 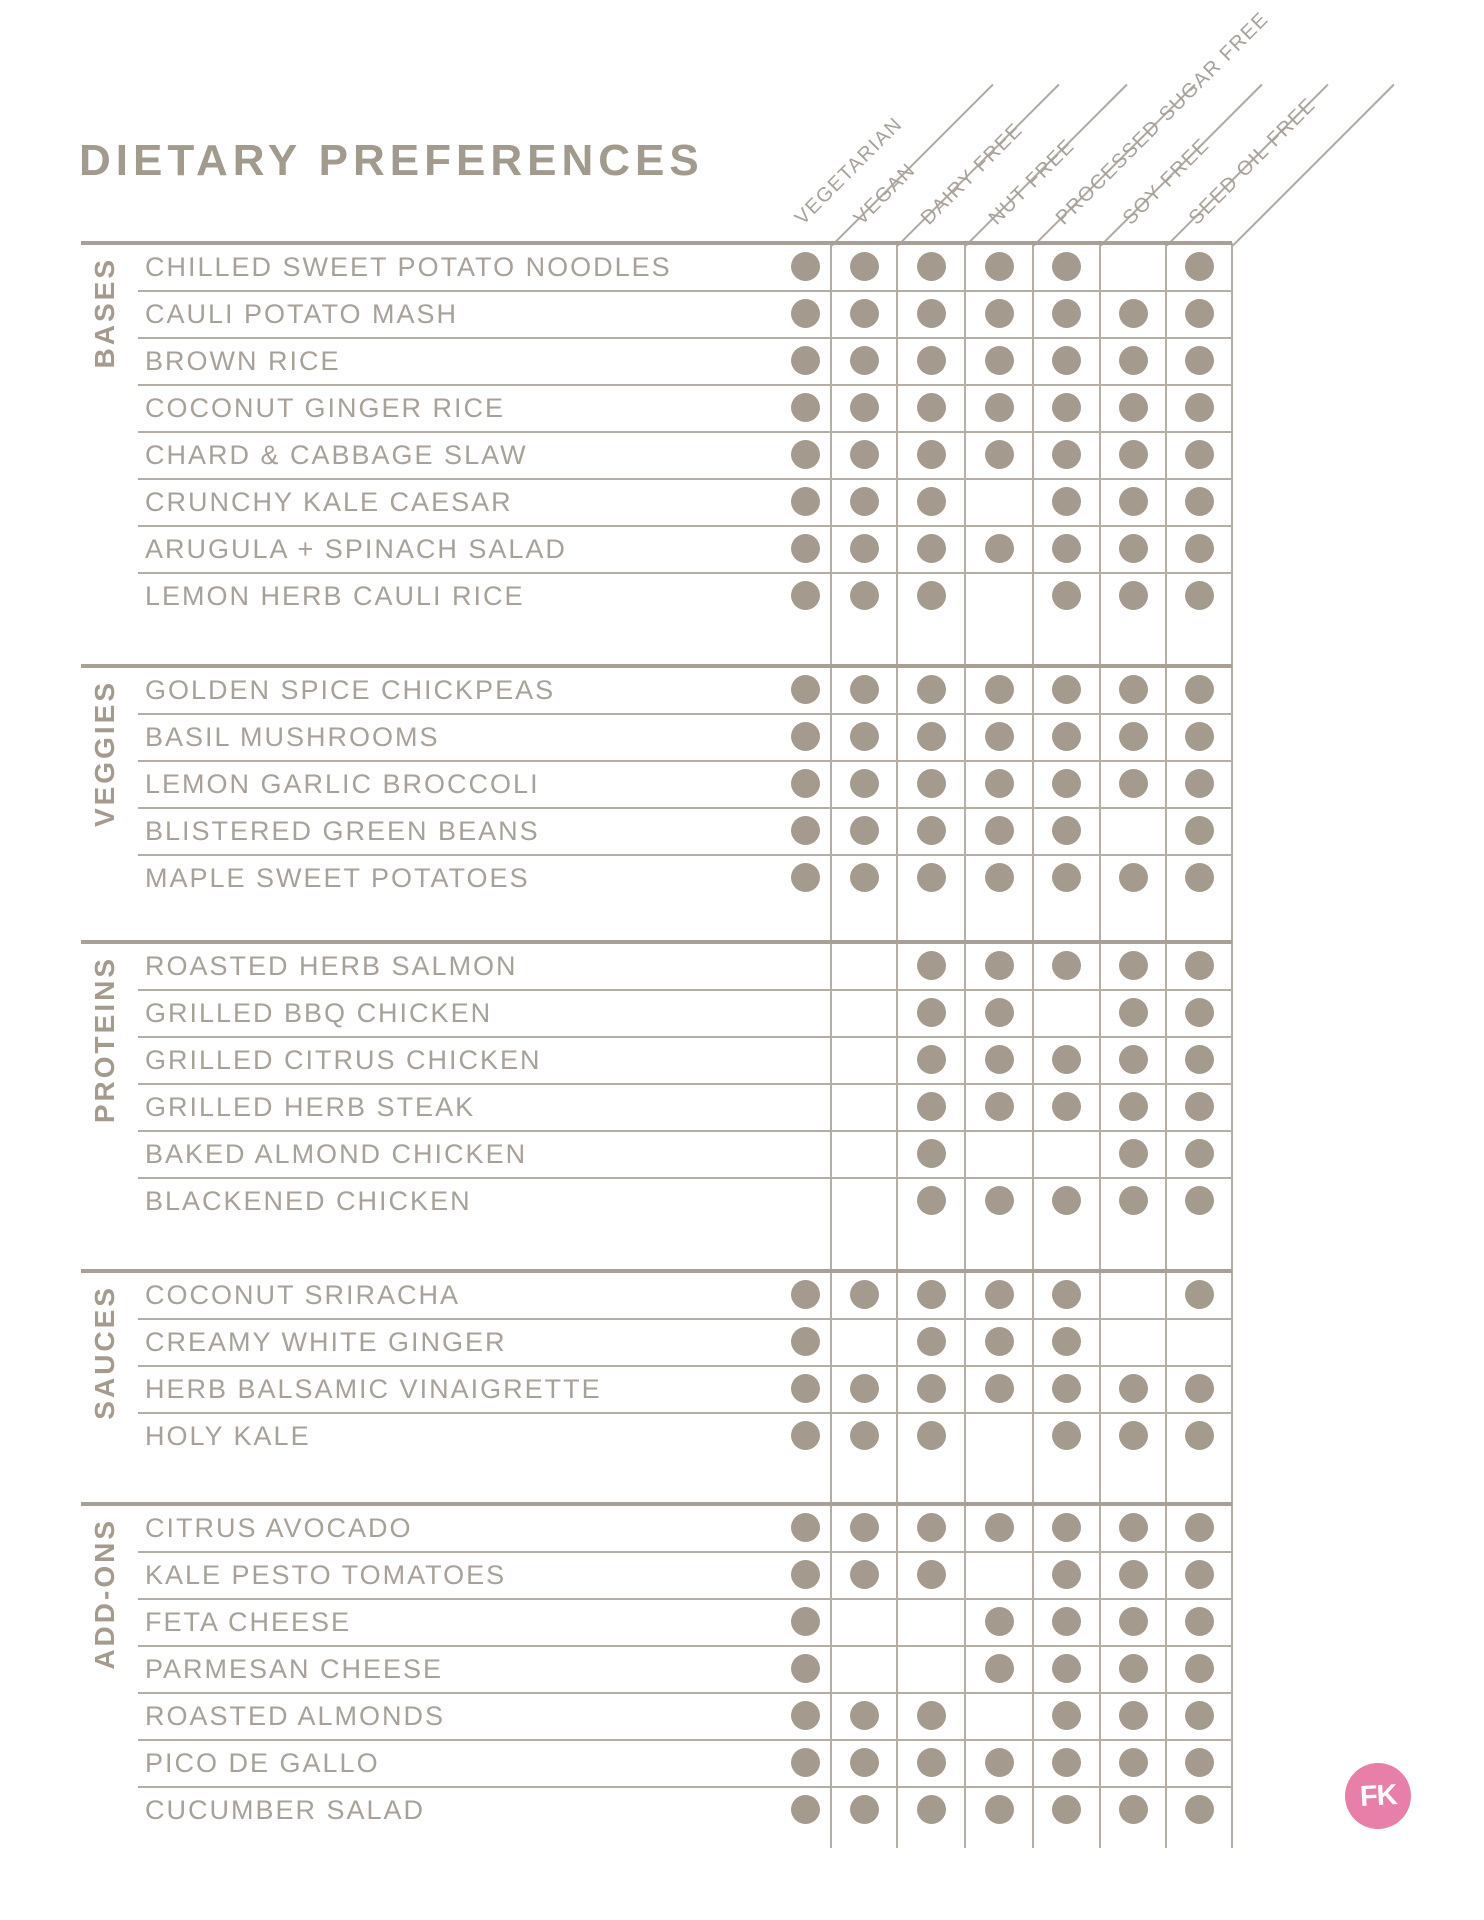 What do you see at coordinates (329, 501) in the screenshot?
I see `menu-item-label: CRUNCHY KALE CAESAR` at bounding box center [329, 501].